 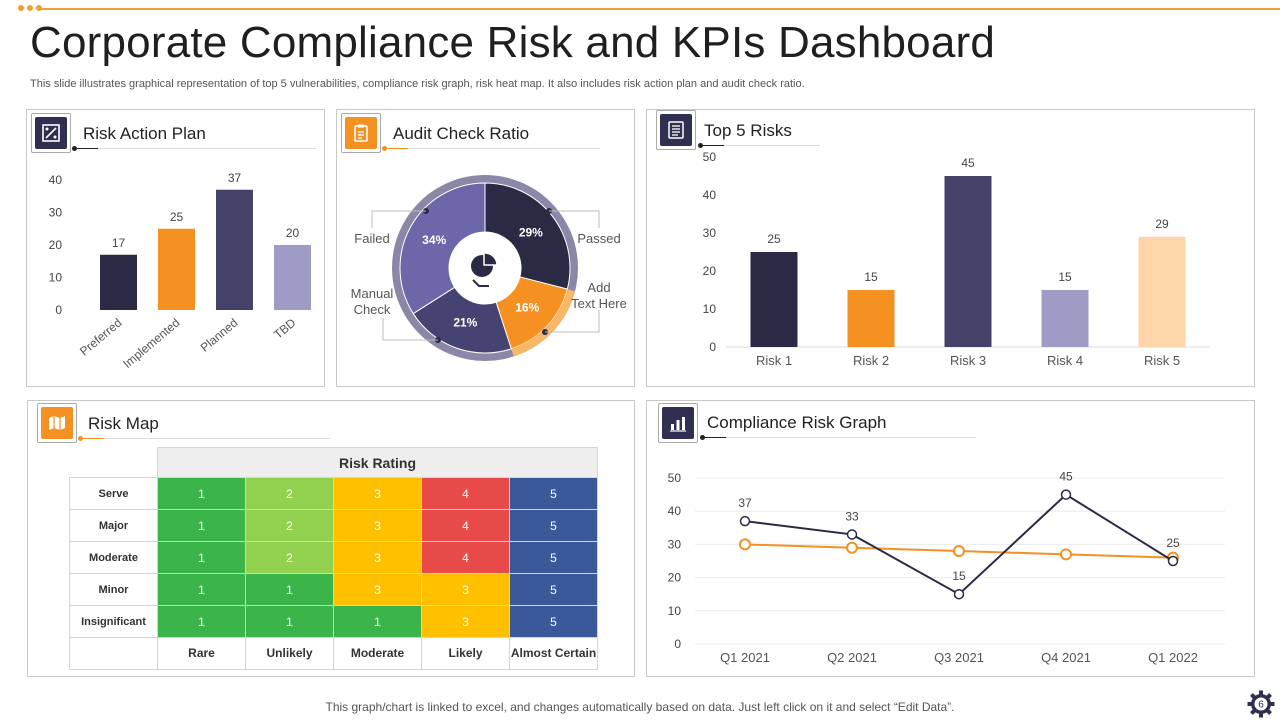 What do you see at coordinates (1065, 360) in the screenshot?
I see `x-tick-label: Risk 4` at bounding box center [1065, 360].